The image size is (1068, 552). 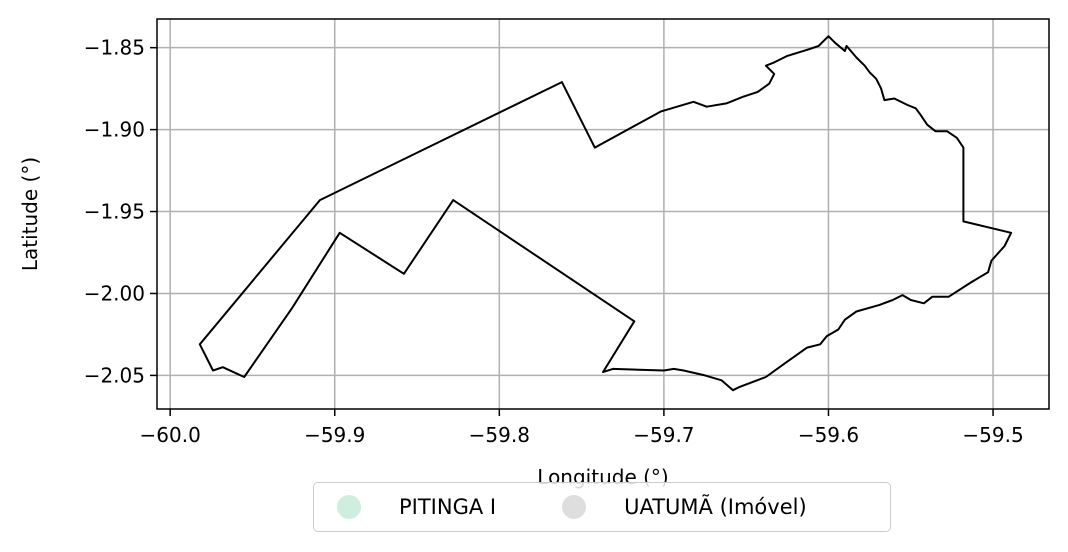 I want to click on legend-label-pitinga: PITINGA I, so click(x=448, y=507).